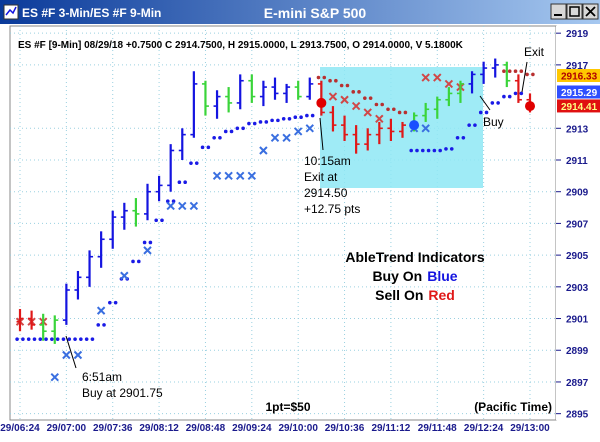 The width and height of the screenshot is (600, 442). I want to click on window-left-title: ES #F 3-Min/ES #F 9-Min, so click(91, 13).